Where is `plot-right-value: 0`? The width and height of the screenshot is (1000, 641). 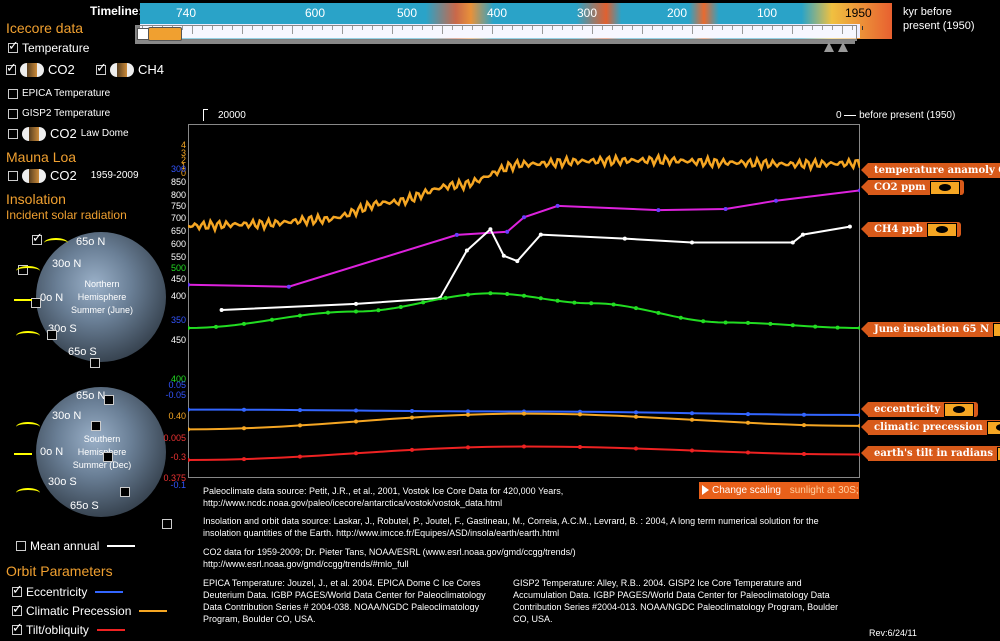 plot-right-value: 0 is located at coordinates (839, 115).